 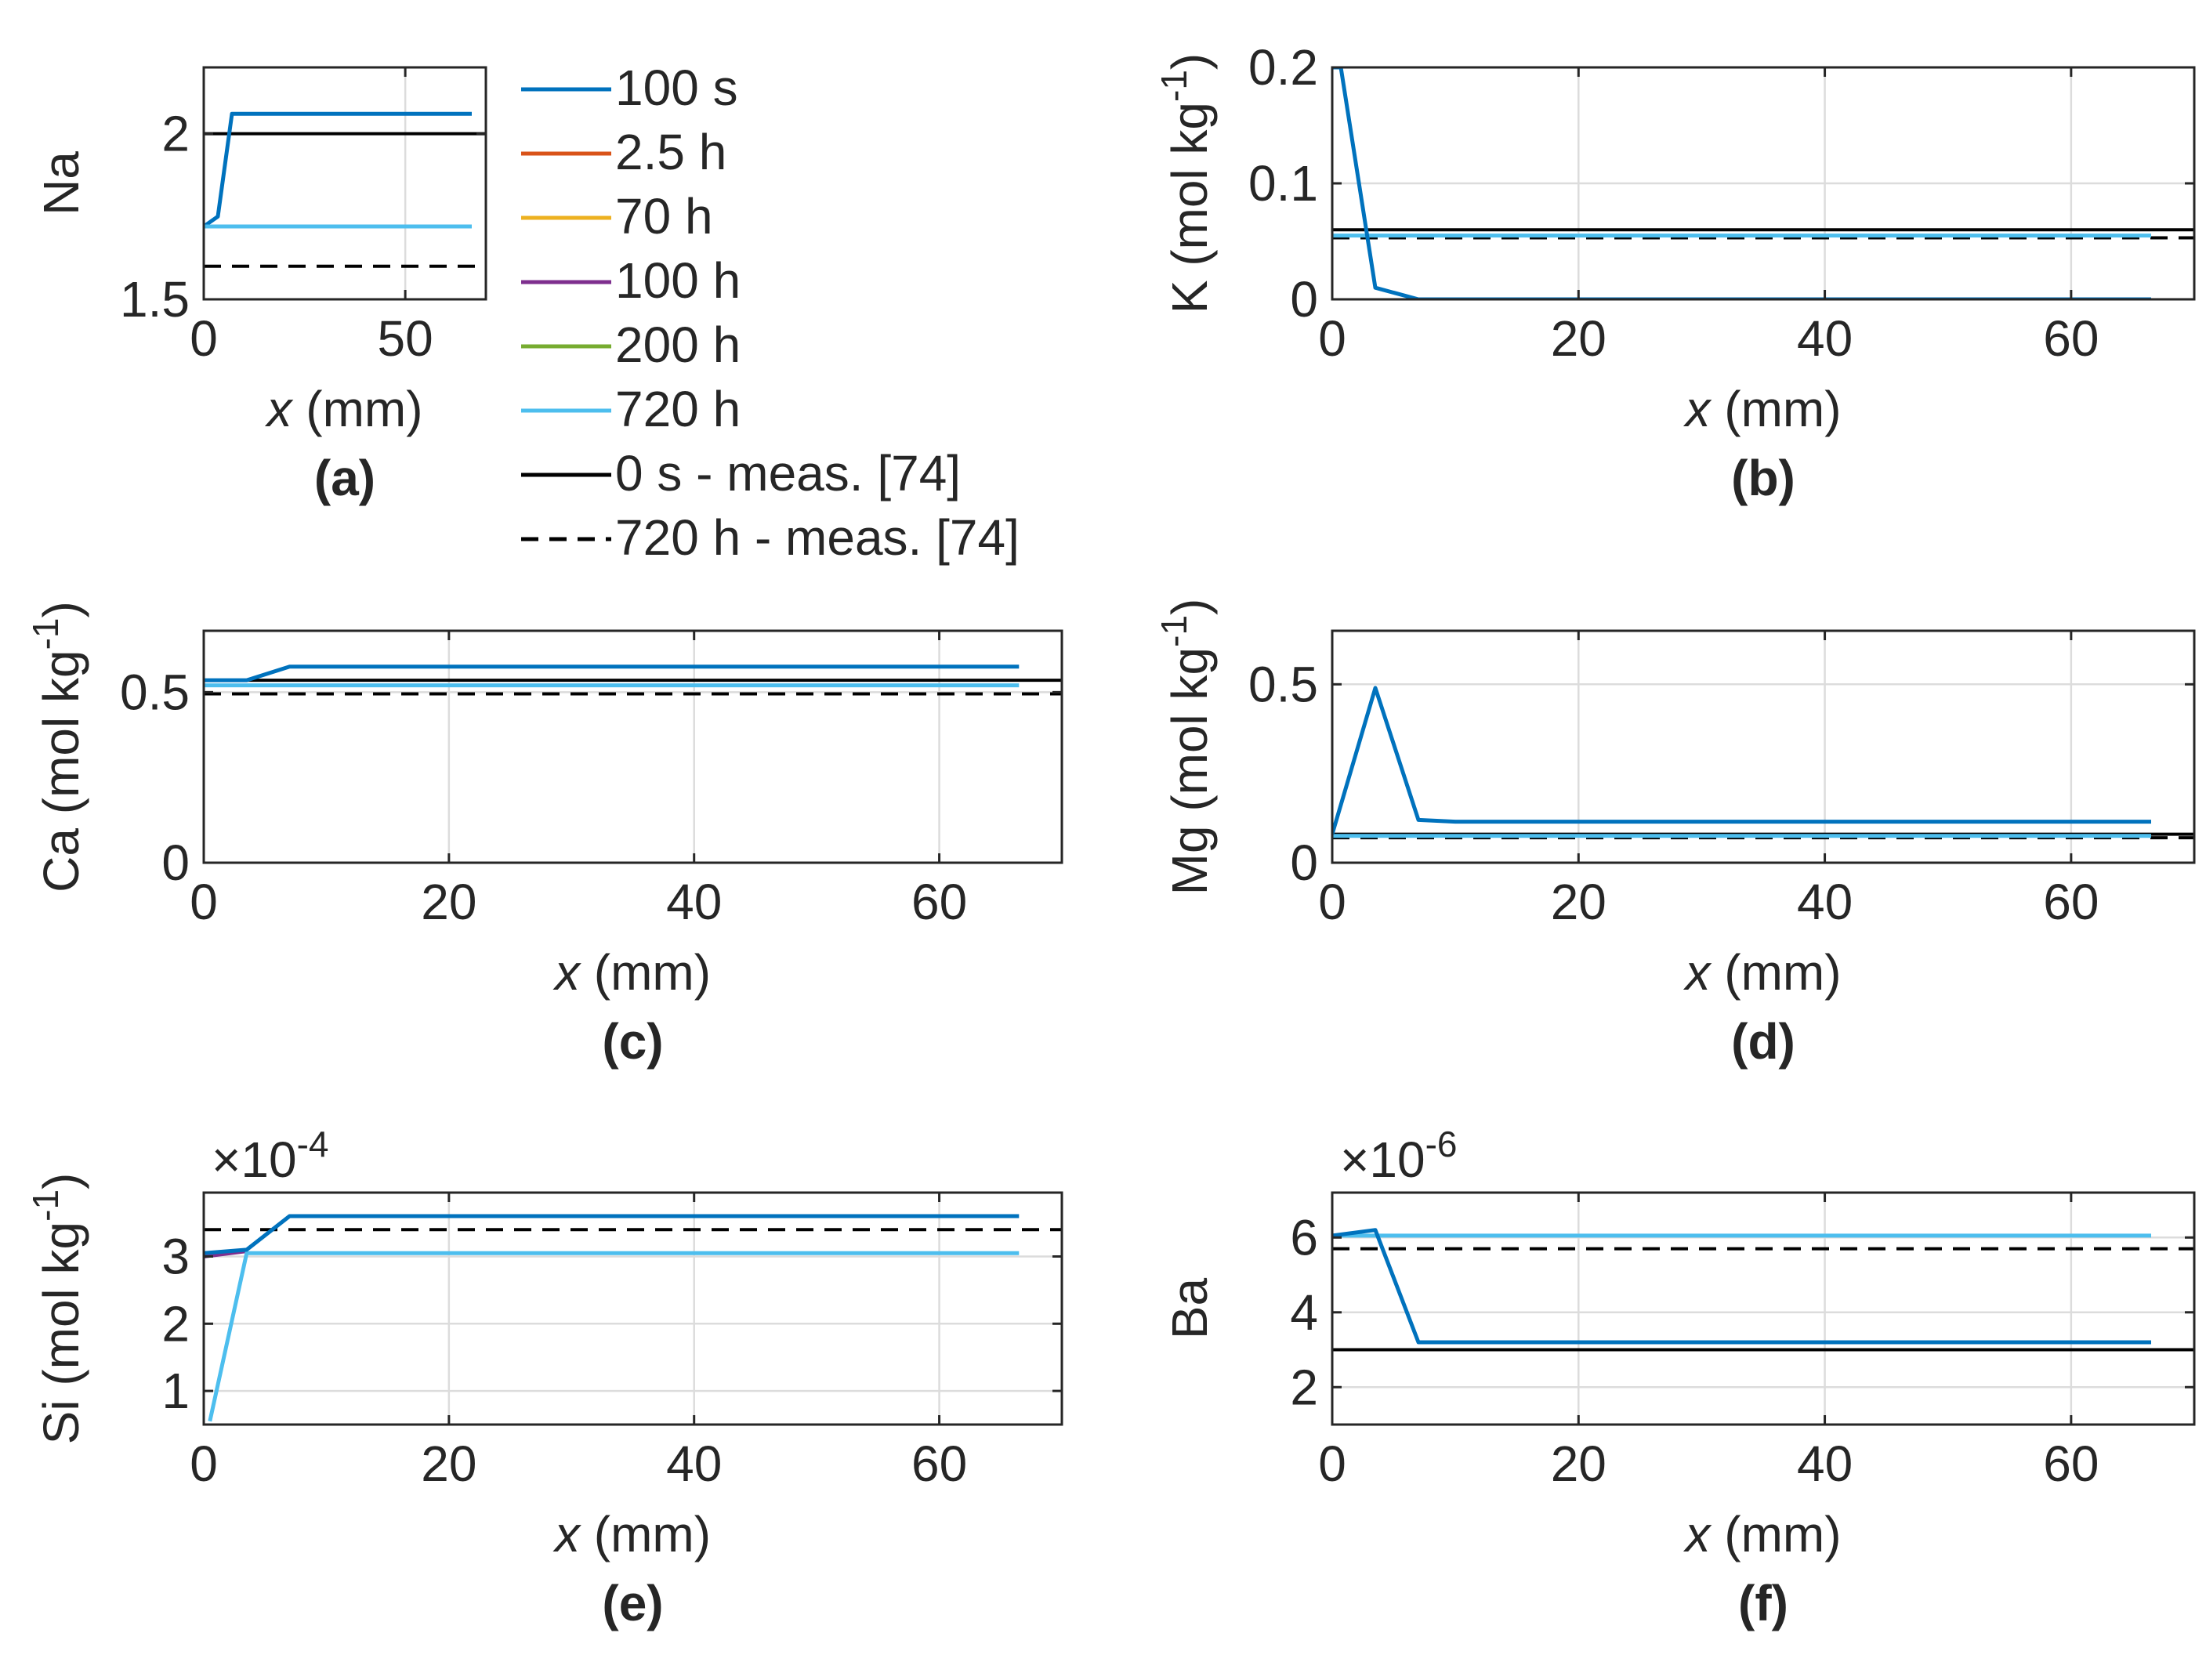 I want to click on exponent-power: -6, so click(x=1441, y=1144).